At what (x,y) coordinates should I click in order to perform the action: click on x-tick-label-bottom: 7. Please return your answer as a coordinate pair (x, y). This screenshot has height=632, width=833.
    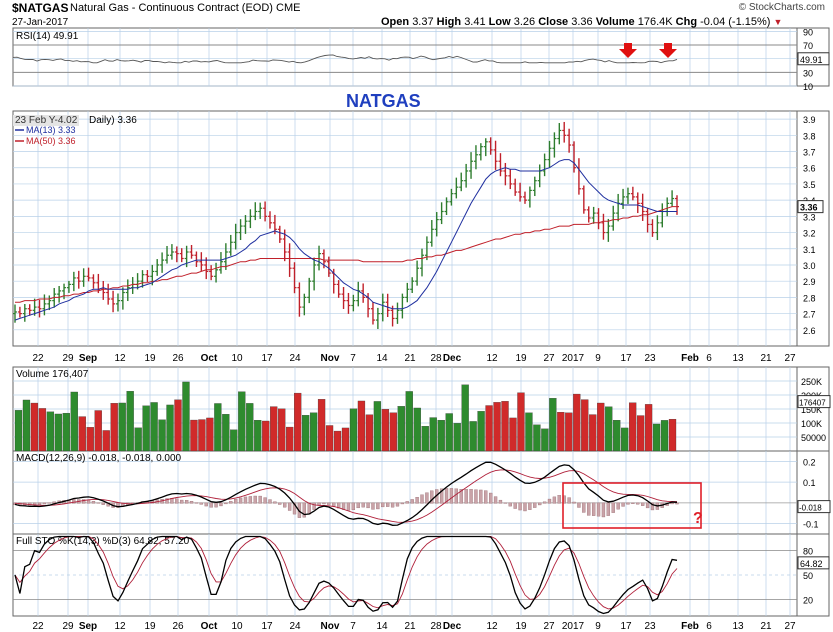
    Looking at the image, I should click on (353, 626).